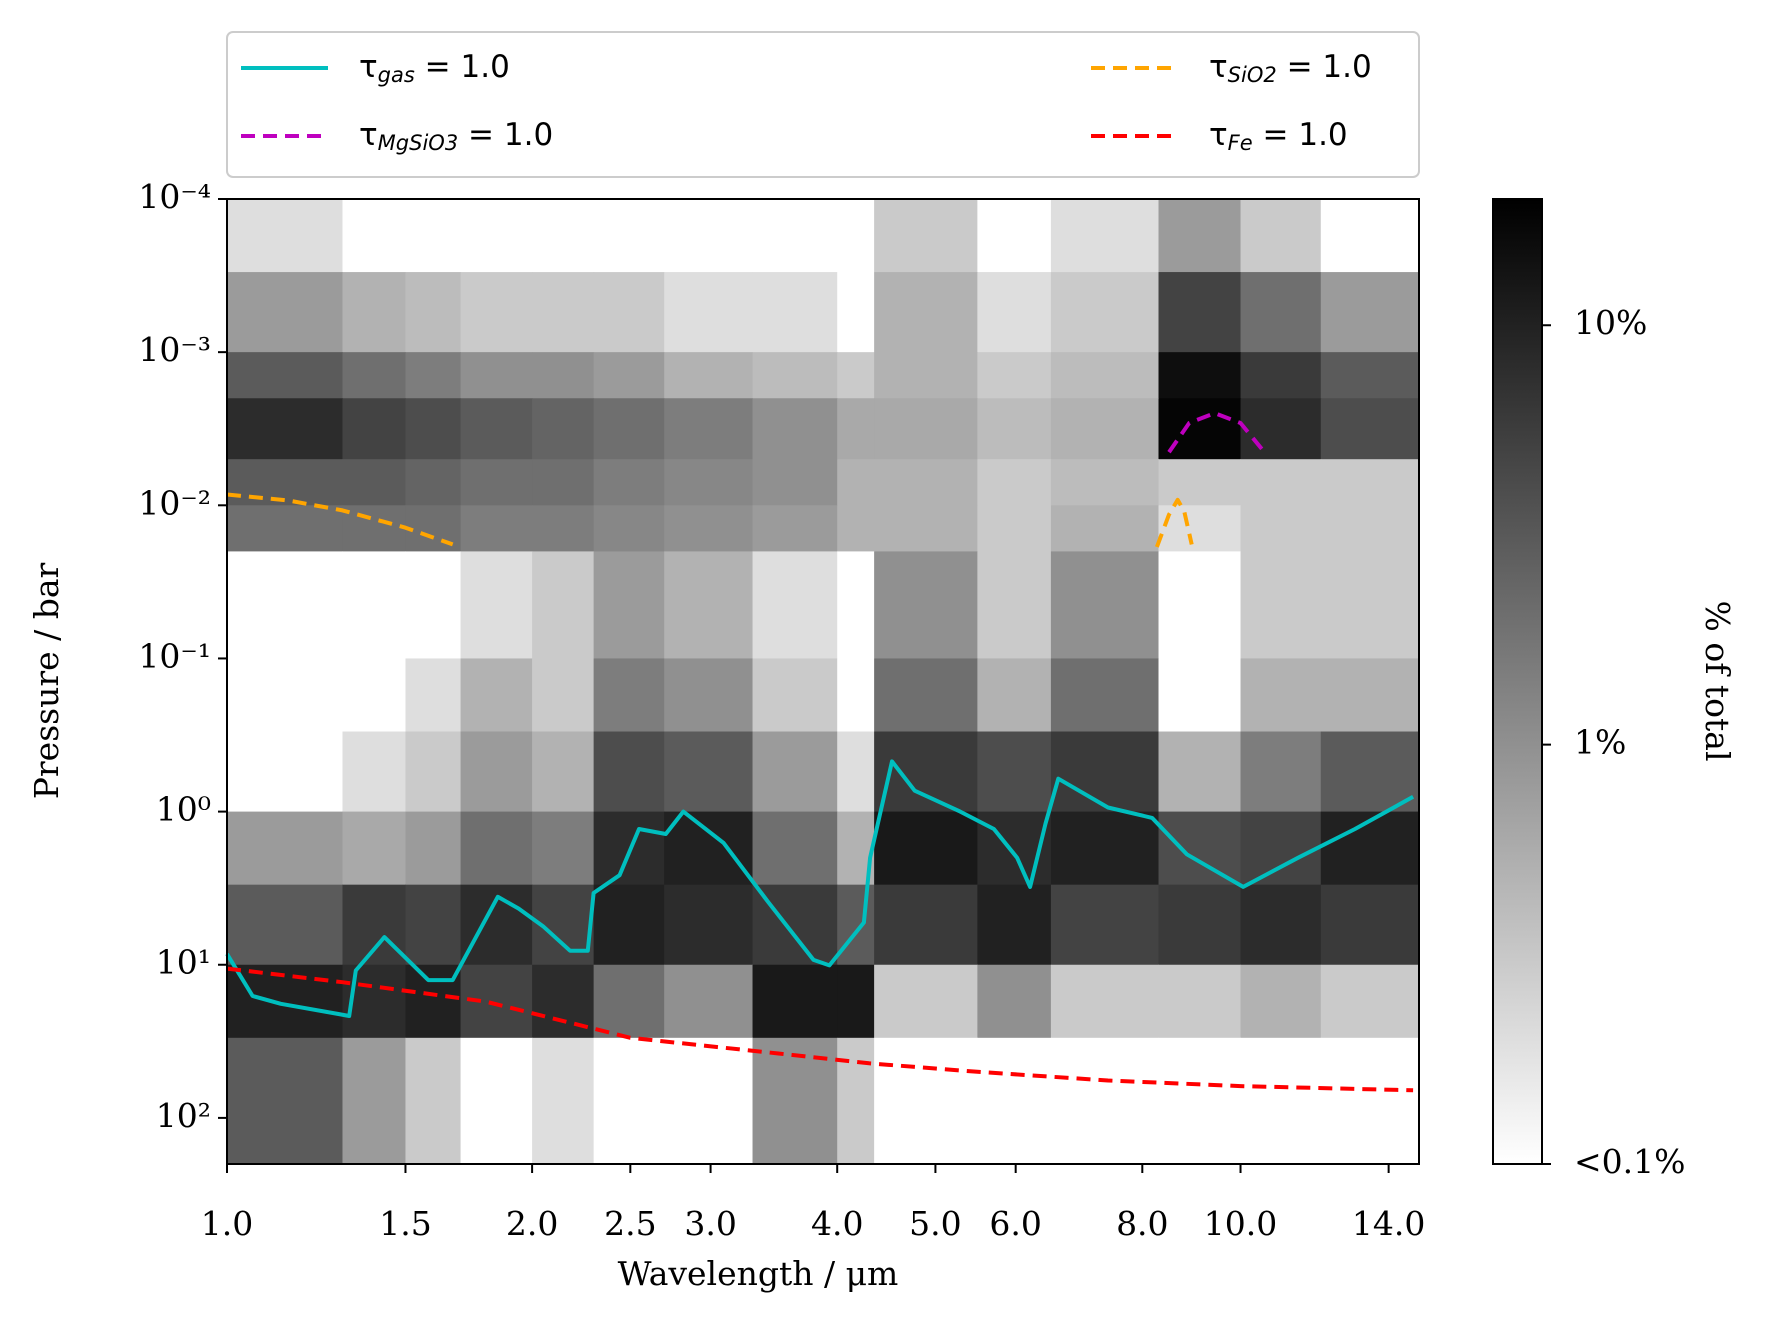  I want to click on x-tick-label: 10.0, so click(1240, 1223).